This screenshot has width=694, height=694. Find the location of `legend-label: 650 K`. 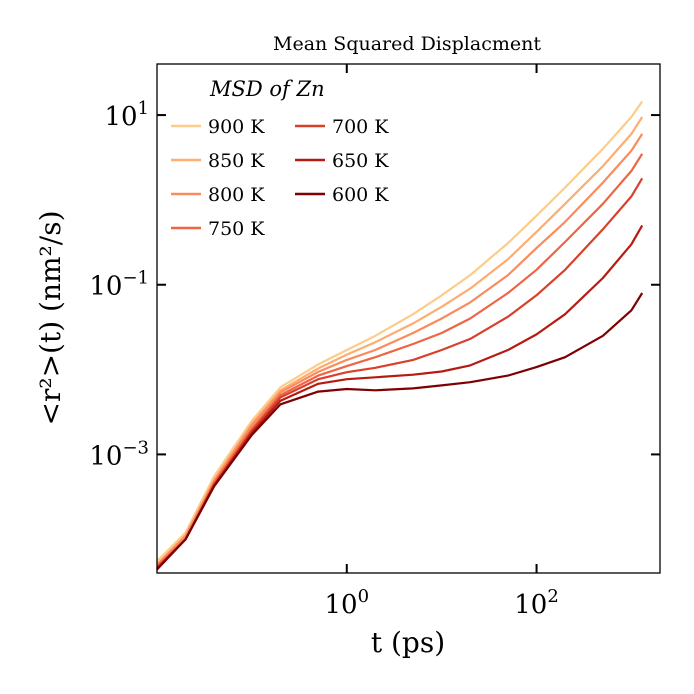

legend-label: 650 K is located at coordinates (360, 161).